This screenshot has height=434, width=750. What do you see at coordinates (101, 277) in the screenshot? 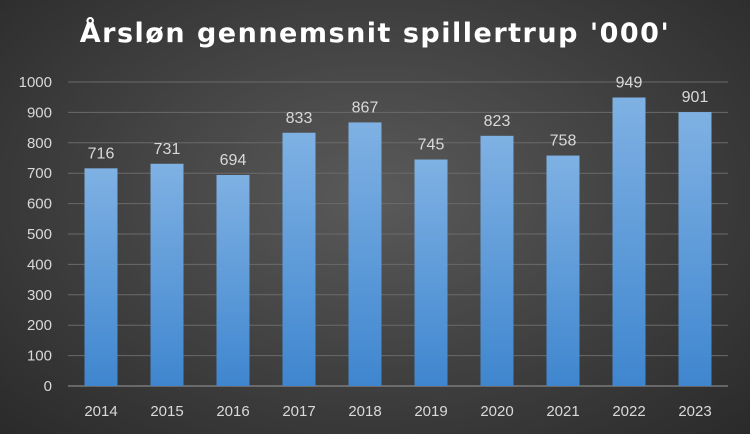
I see `bar-2014` at bounding box center [101, 277].